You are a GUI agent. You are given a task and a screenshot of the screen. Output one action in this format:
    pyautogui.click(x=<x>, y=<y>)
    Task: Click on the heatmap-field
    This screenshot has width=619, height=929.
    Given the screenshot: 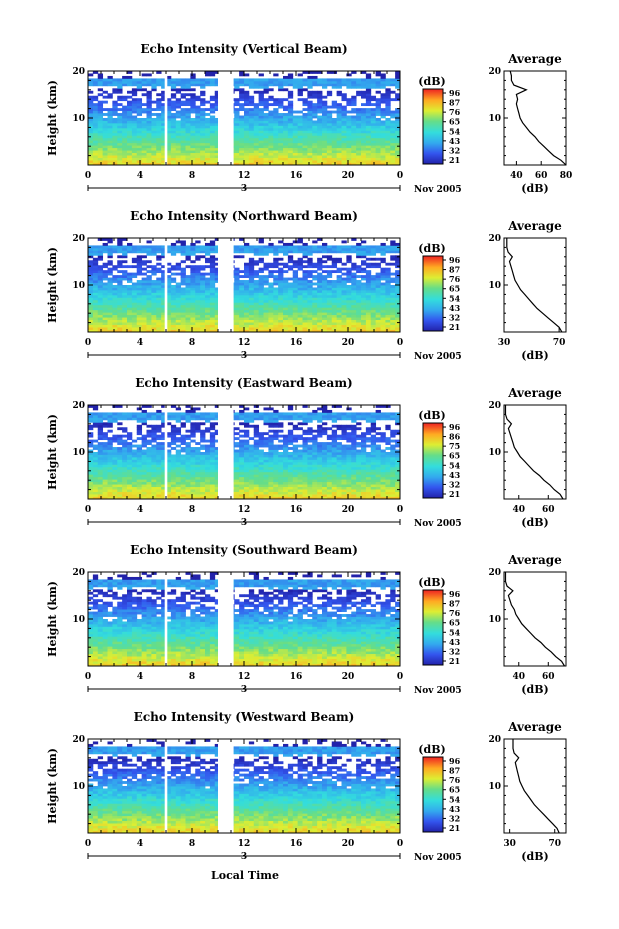 What is the action you would take?
    pyautogui.click(x=244, y=452)
    